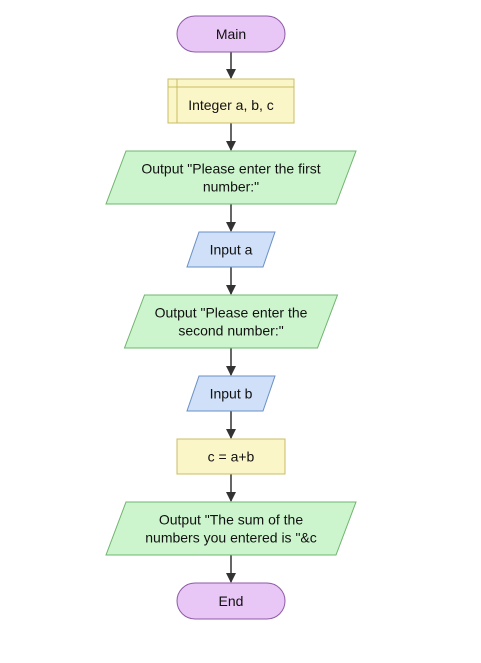 The width and height of the screenshot is (481, 663). I want to click on output1-shape, so click(231, 177).